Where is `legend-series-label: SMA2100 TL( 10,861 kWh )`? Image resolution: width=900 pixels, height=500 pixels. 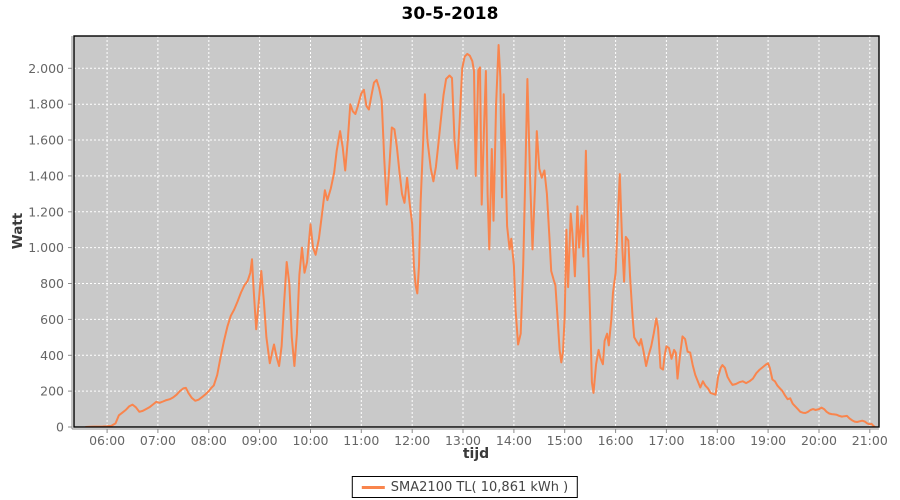
legend-series-label: SMA2100 TL( 10,861 kWh ) is located at coordinates (479, 487).